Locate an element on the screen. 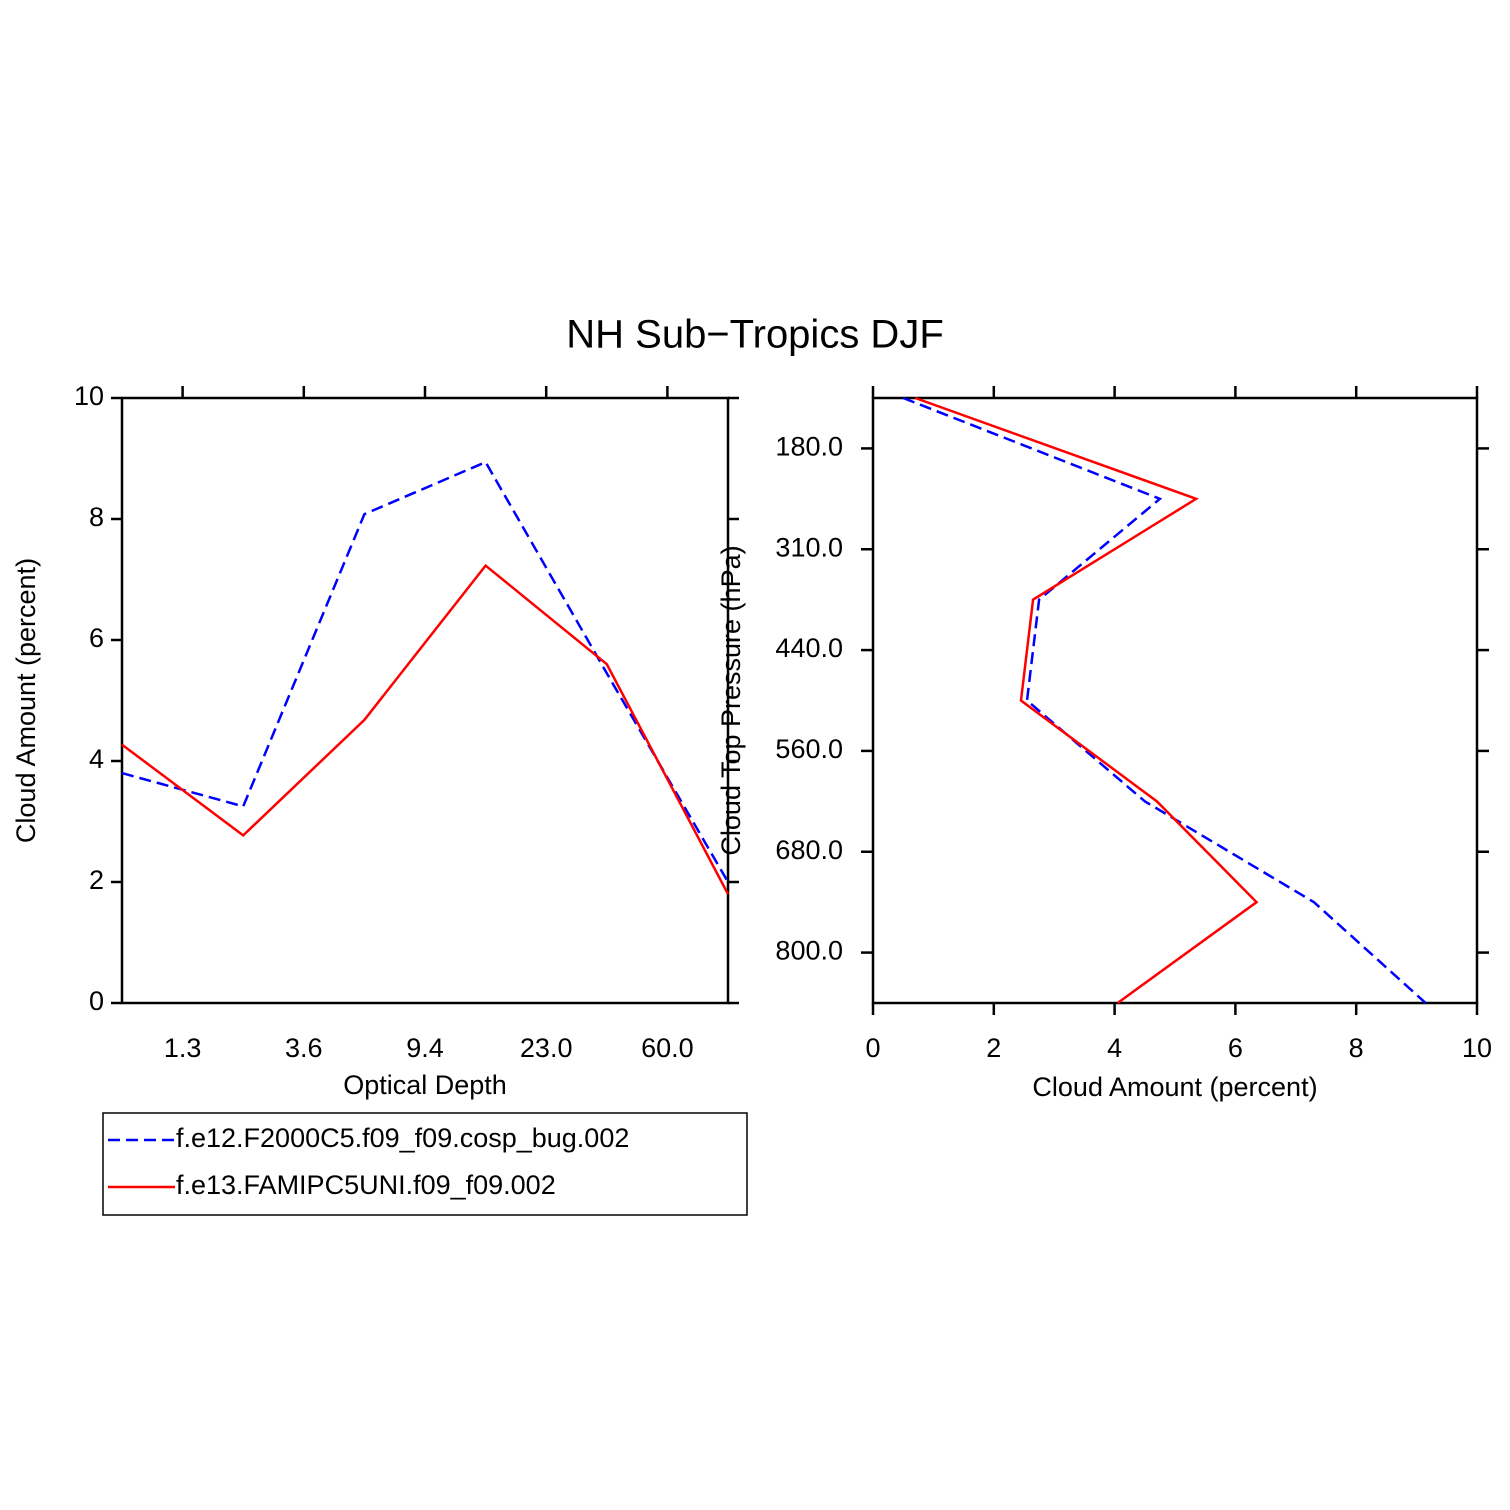  y-axis-label: Cloud Top Pressure (hPa) is located at coordinates (731, 700).